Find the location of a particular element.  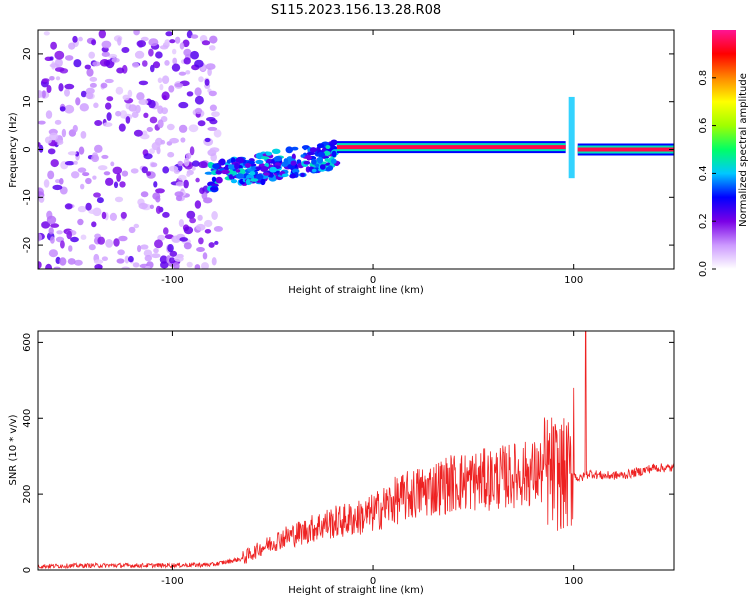

spectrogram-ylabel: Frequency (Hz) is located at coordinates (13, 150).